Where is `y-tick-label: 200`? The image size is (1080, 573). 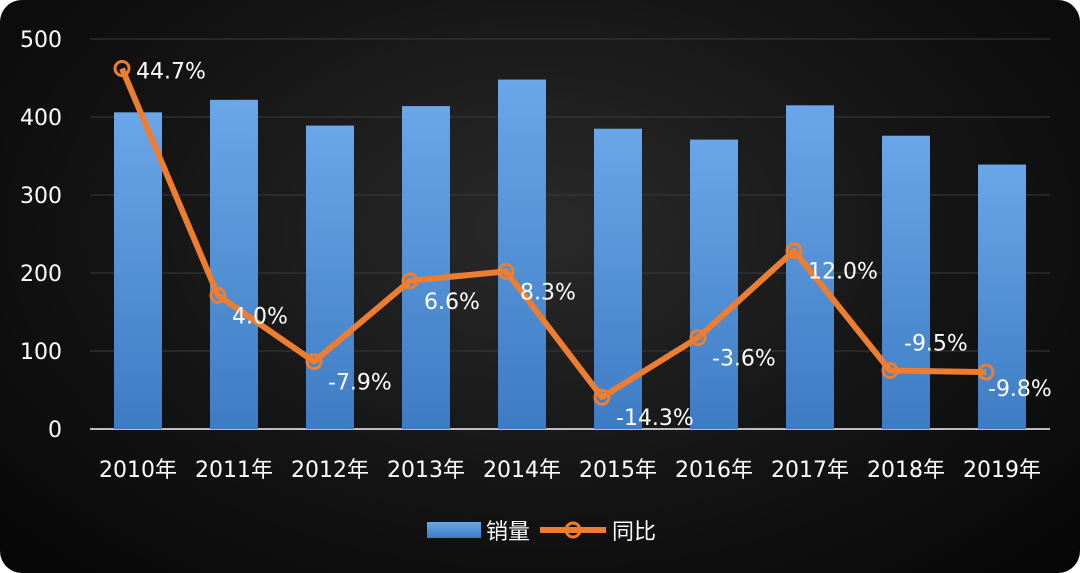
y-tick-label: 200 is located at coordinates (41, 274).